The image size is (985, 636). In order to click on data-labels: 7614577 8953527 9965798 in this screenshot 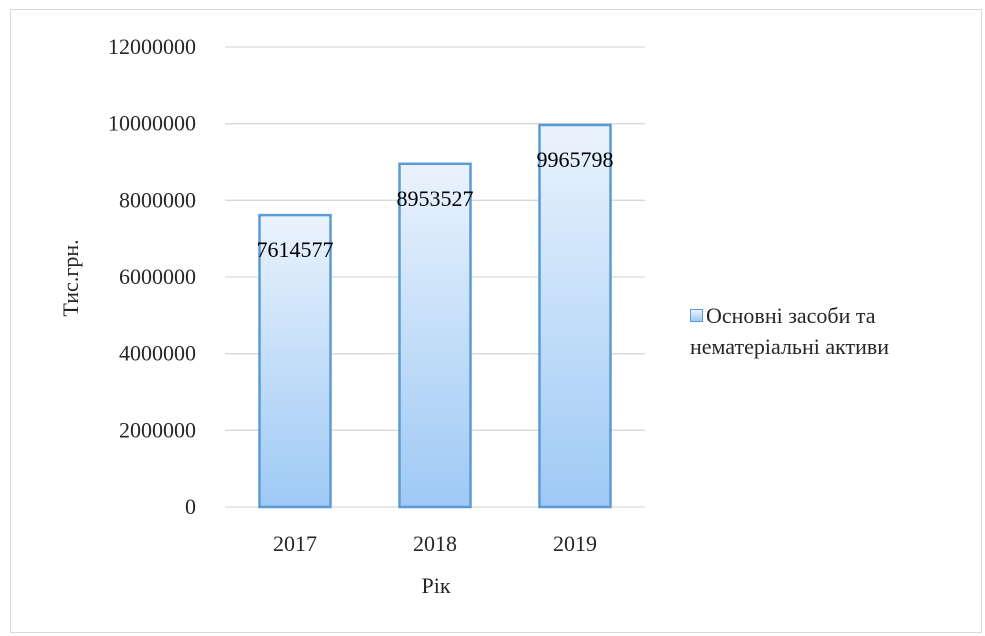, I will do `click(435, 204)`.